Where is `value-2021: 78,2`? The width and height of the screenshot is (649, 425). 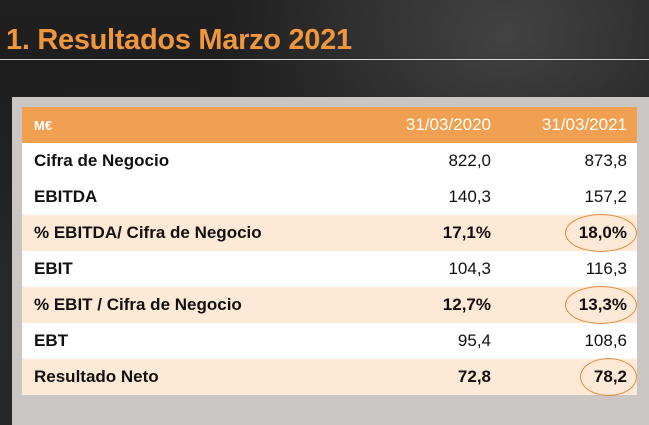 value-2021: 78,2 is located at coordinates (608, 377).